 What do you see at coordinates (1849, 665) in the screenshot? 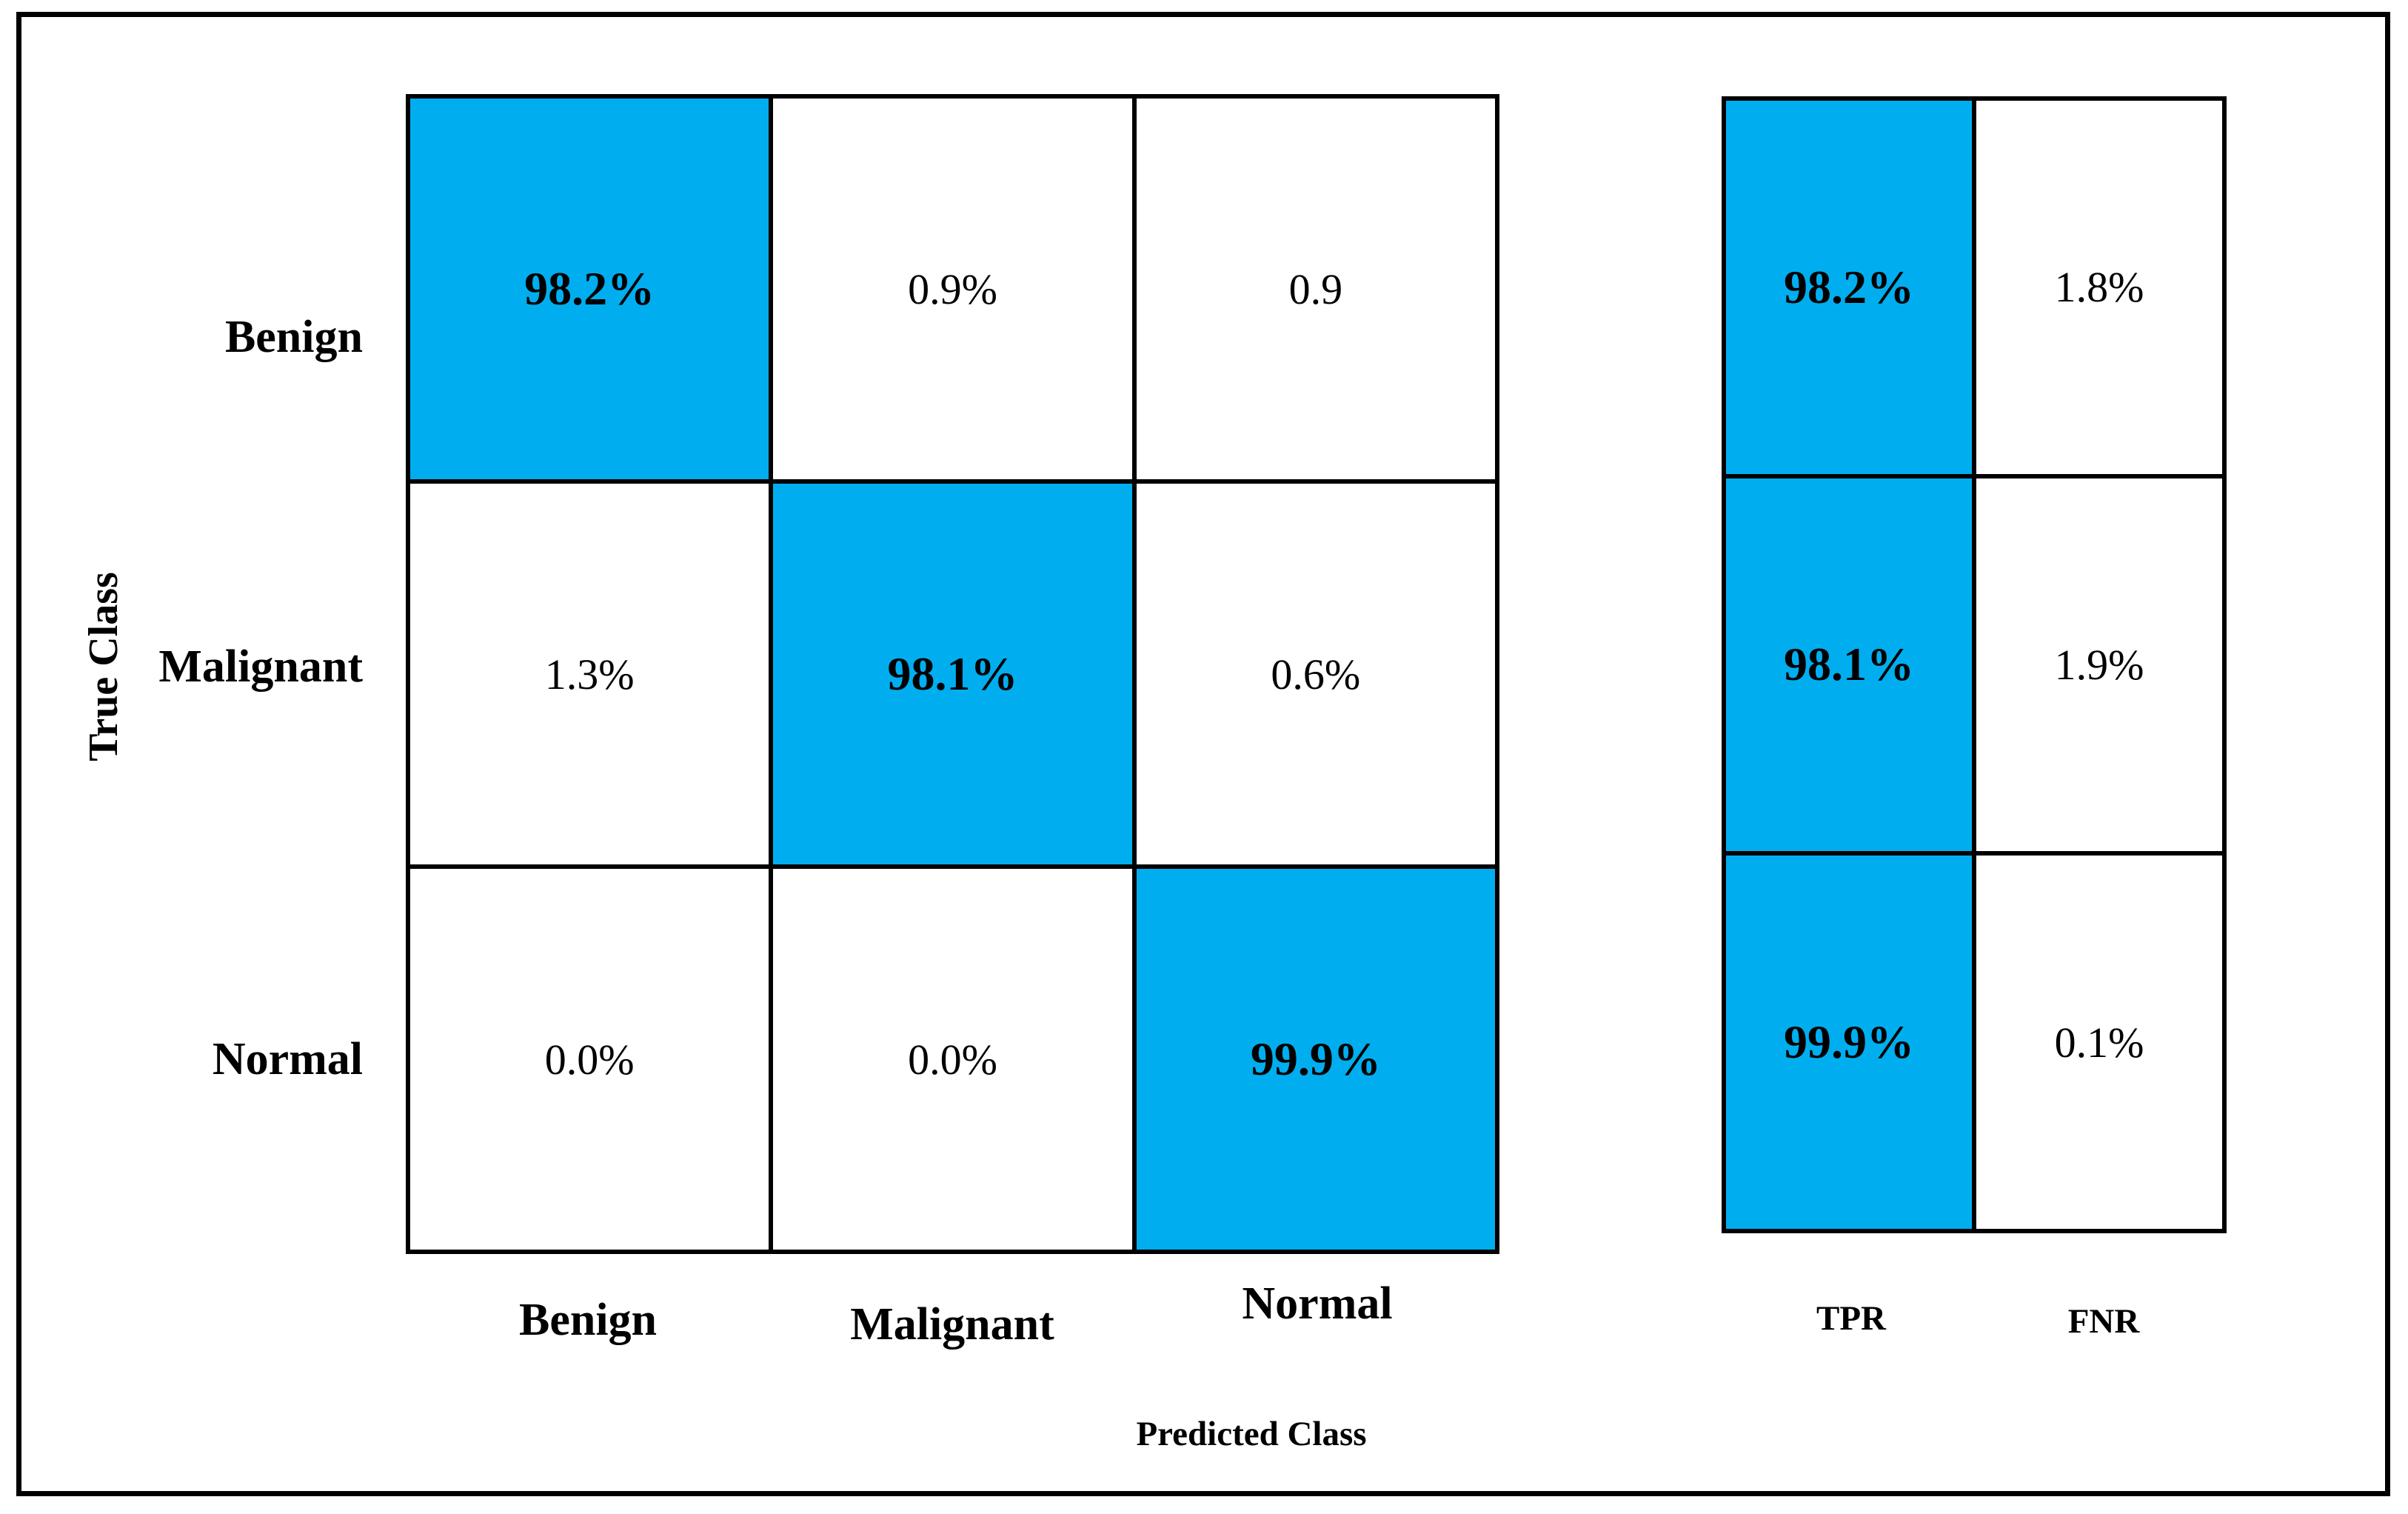
I see `summary-cell-malignant-tpr: 98.1%` at bounding box center [1849, 665].